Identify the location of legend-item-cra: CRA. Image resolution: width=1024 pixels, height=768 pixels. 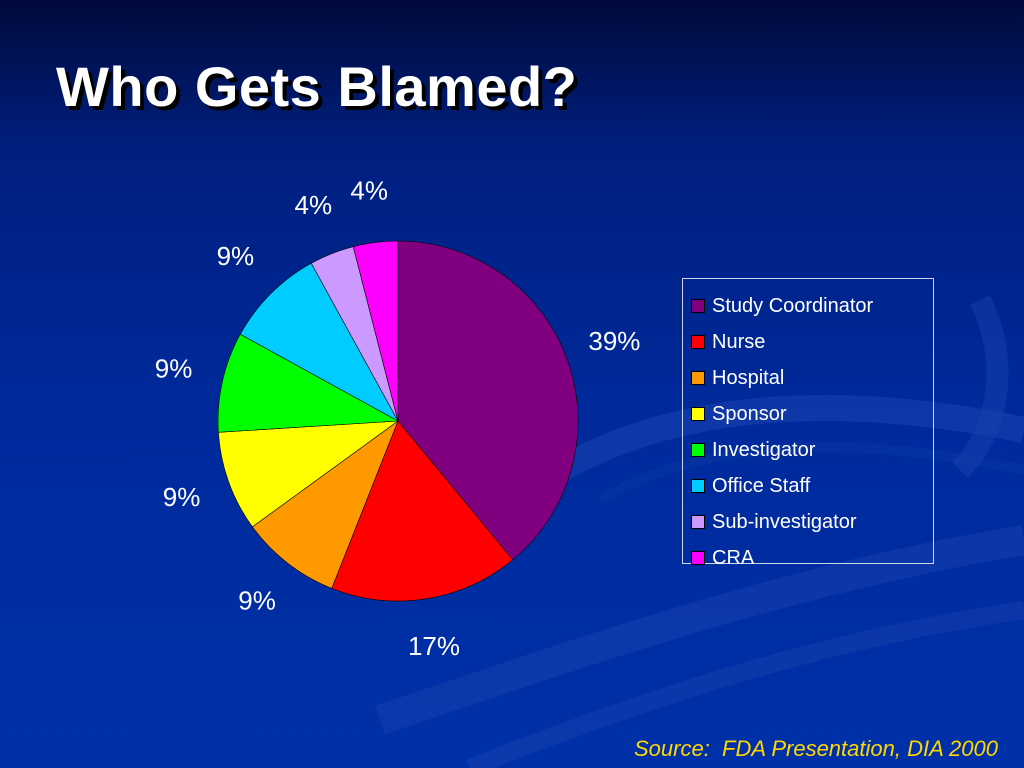
(811, 558).